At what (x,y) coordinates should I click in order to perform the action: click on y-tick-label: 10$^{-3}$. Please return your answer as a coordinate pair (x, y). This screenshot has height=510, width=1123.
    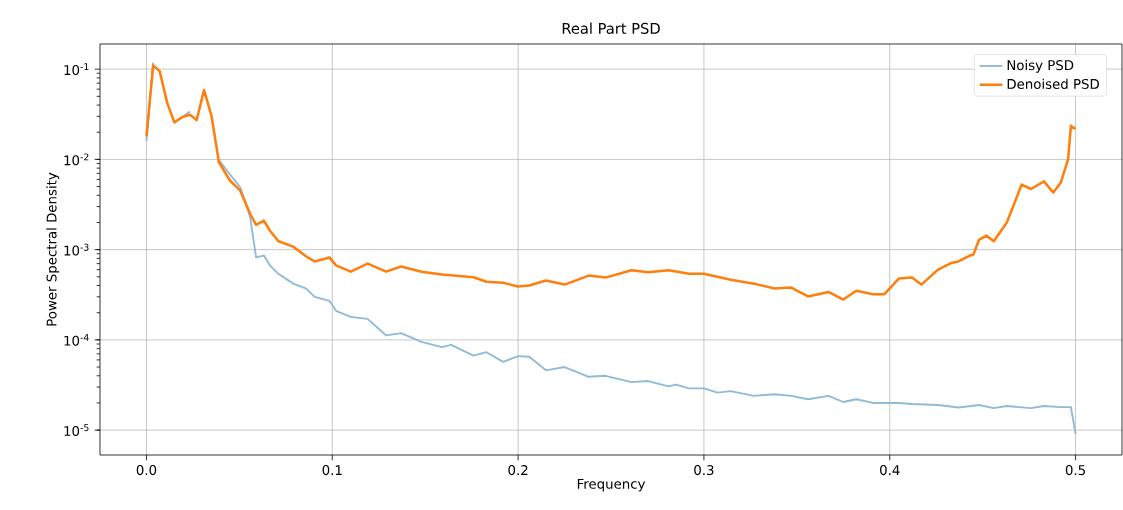
    Looking at the image, I should click on (76, 249).